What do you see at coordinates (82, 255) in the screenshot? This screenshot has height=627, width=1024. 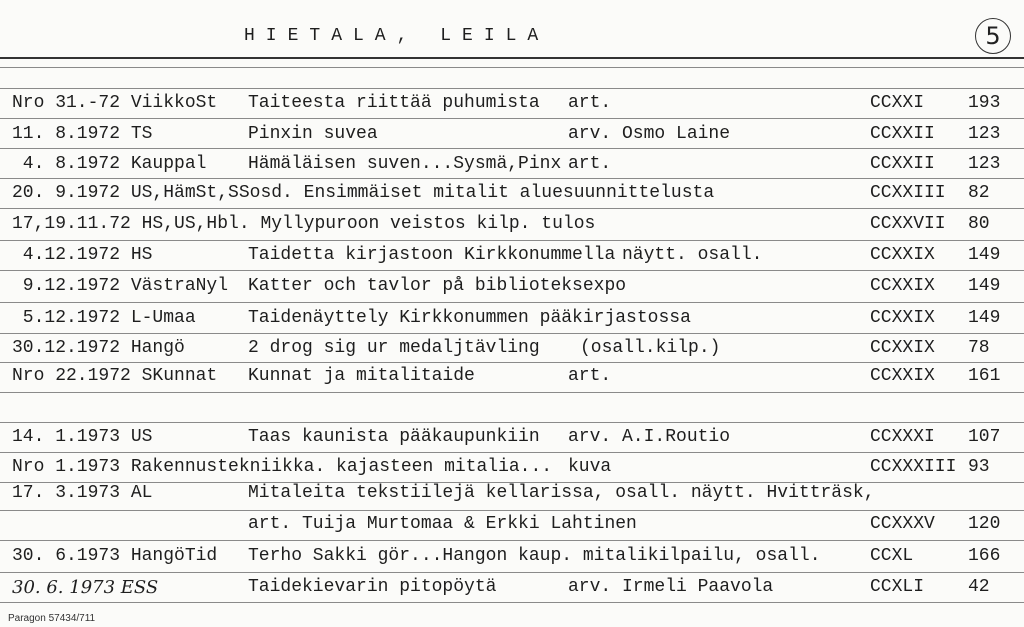 I see `entry-date-source: 4.12.1972 HS` at bounding box center [82, 255].